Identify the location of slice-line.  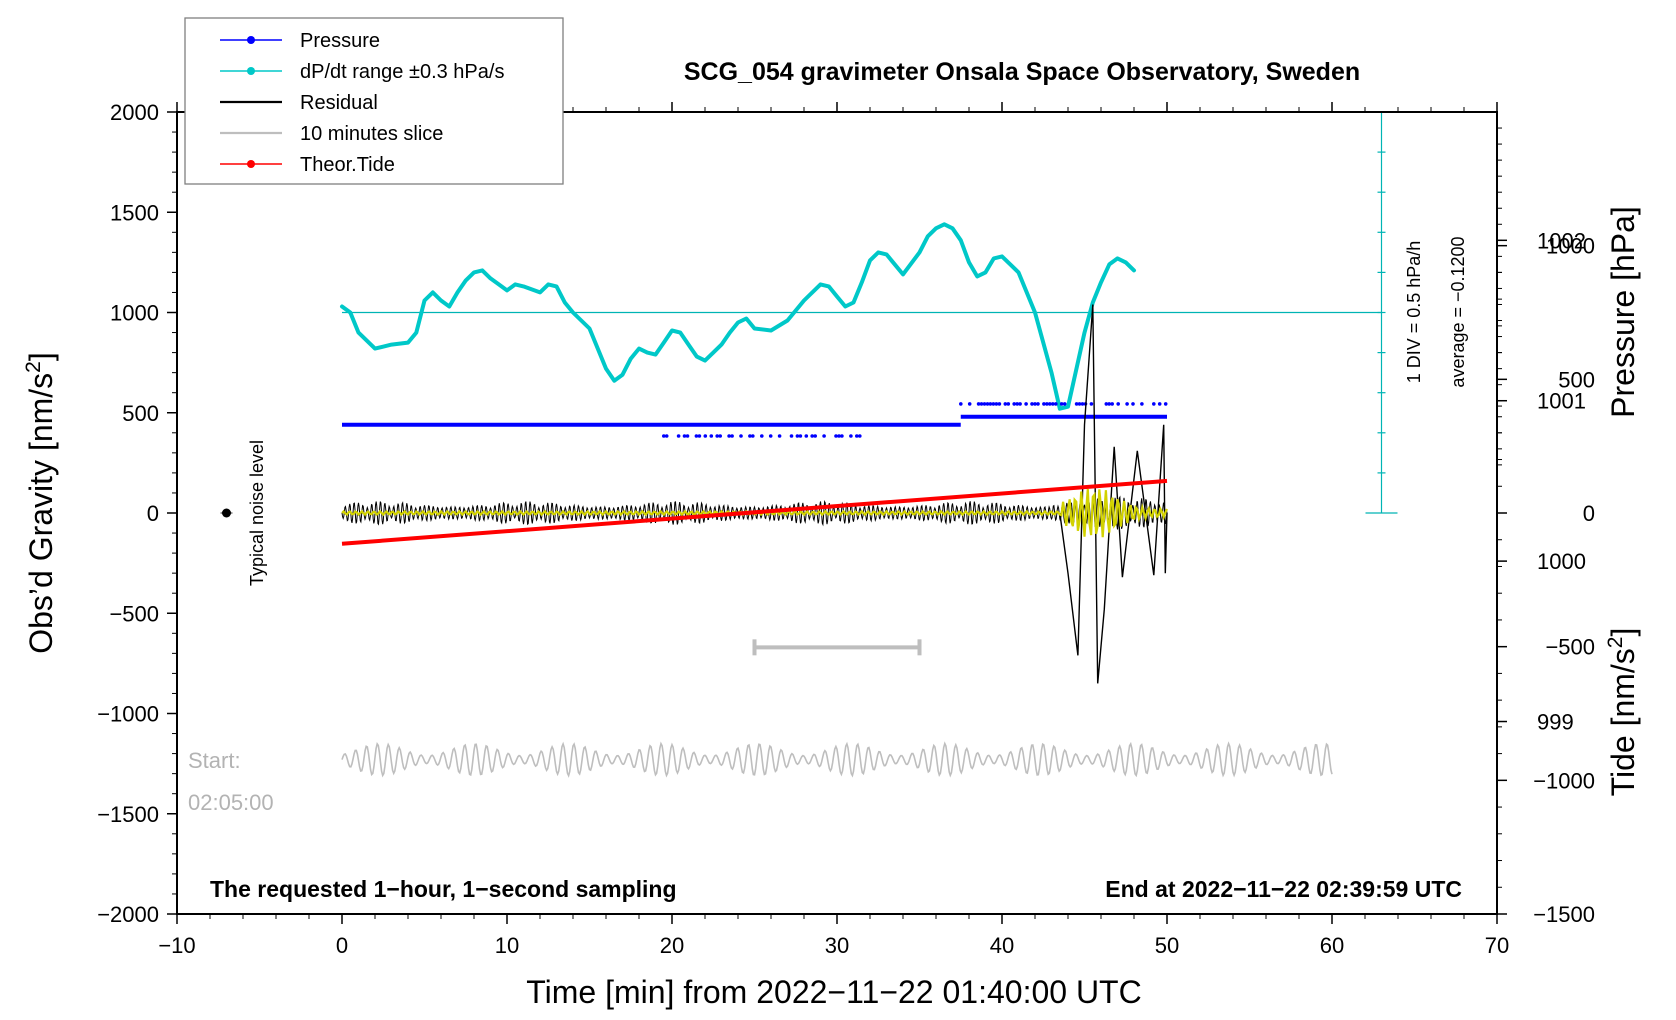
(837, 759).